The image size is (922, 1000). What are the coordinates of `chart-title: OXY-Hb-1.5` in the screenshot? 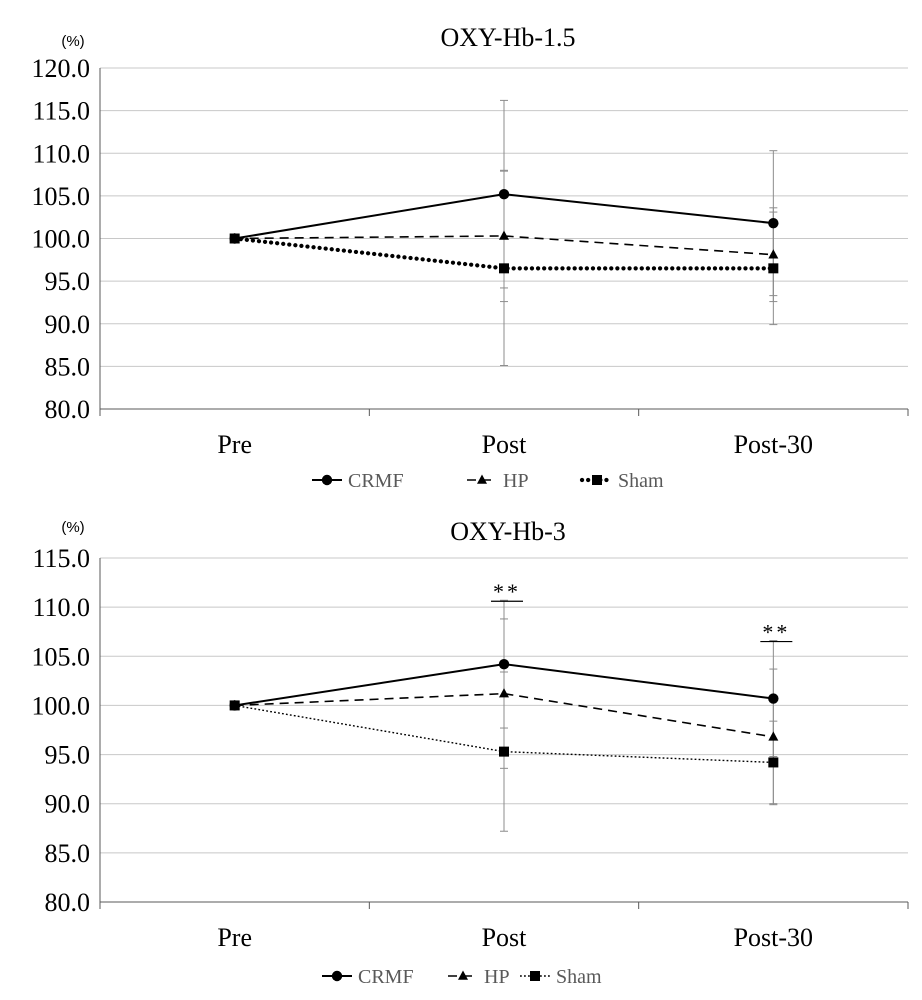 It's located at (507, 37).